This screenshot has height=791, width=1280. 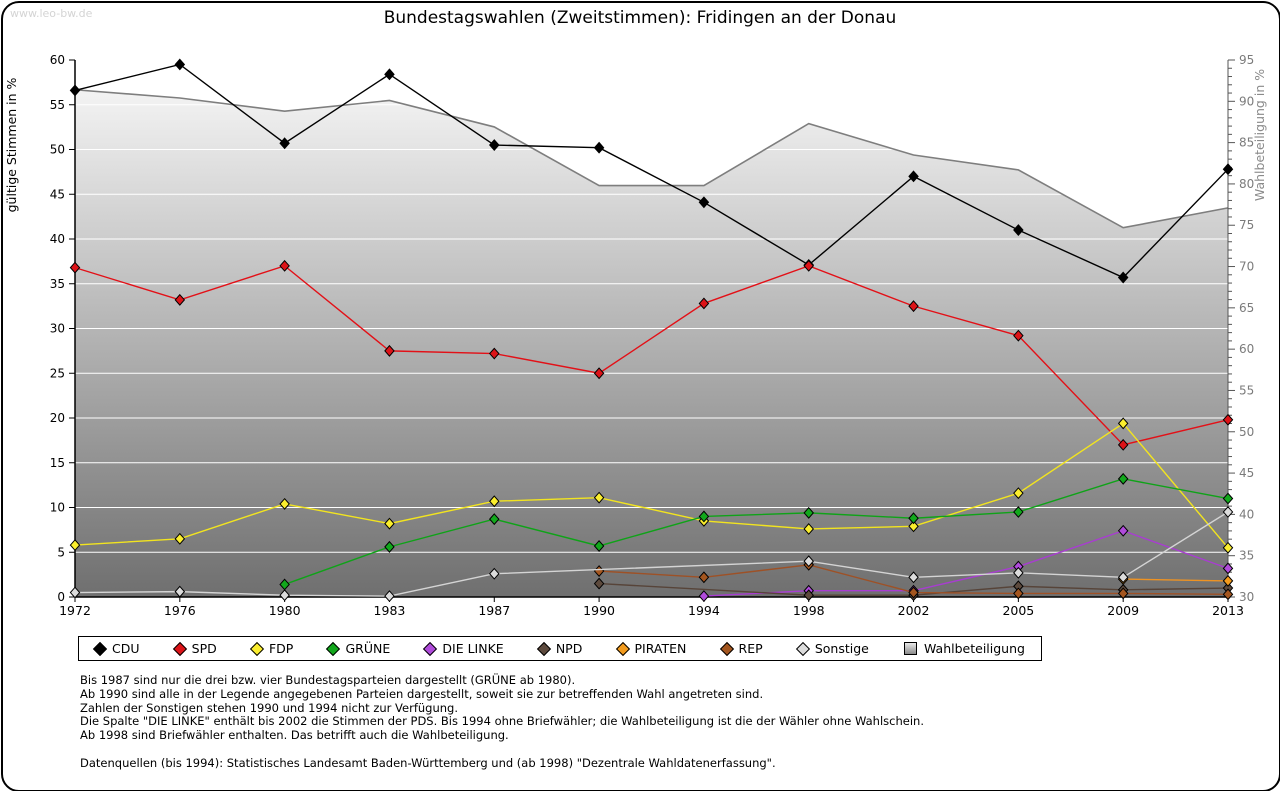 What do you see at coordinates (11, 144) in the screenshot?
I see `svg-text: gültige Stimmen in %` at bounding box center [11, 144].